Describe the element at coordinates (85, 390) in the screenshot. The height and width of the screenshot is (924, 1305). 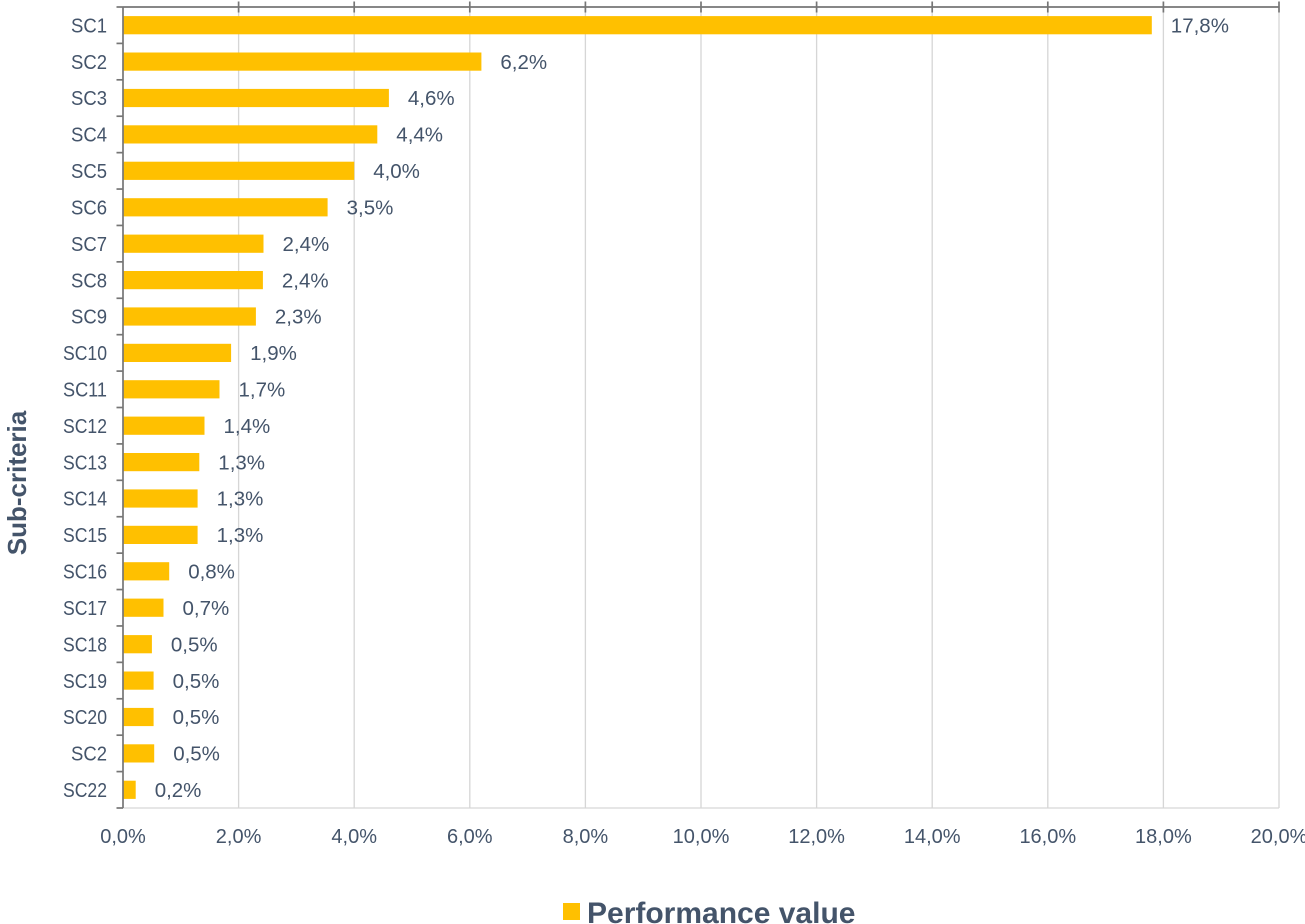
I see `svg-text: SC11` at that location.